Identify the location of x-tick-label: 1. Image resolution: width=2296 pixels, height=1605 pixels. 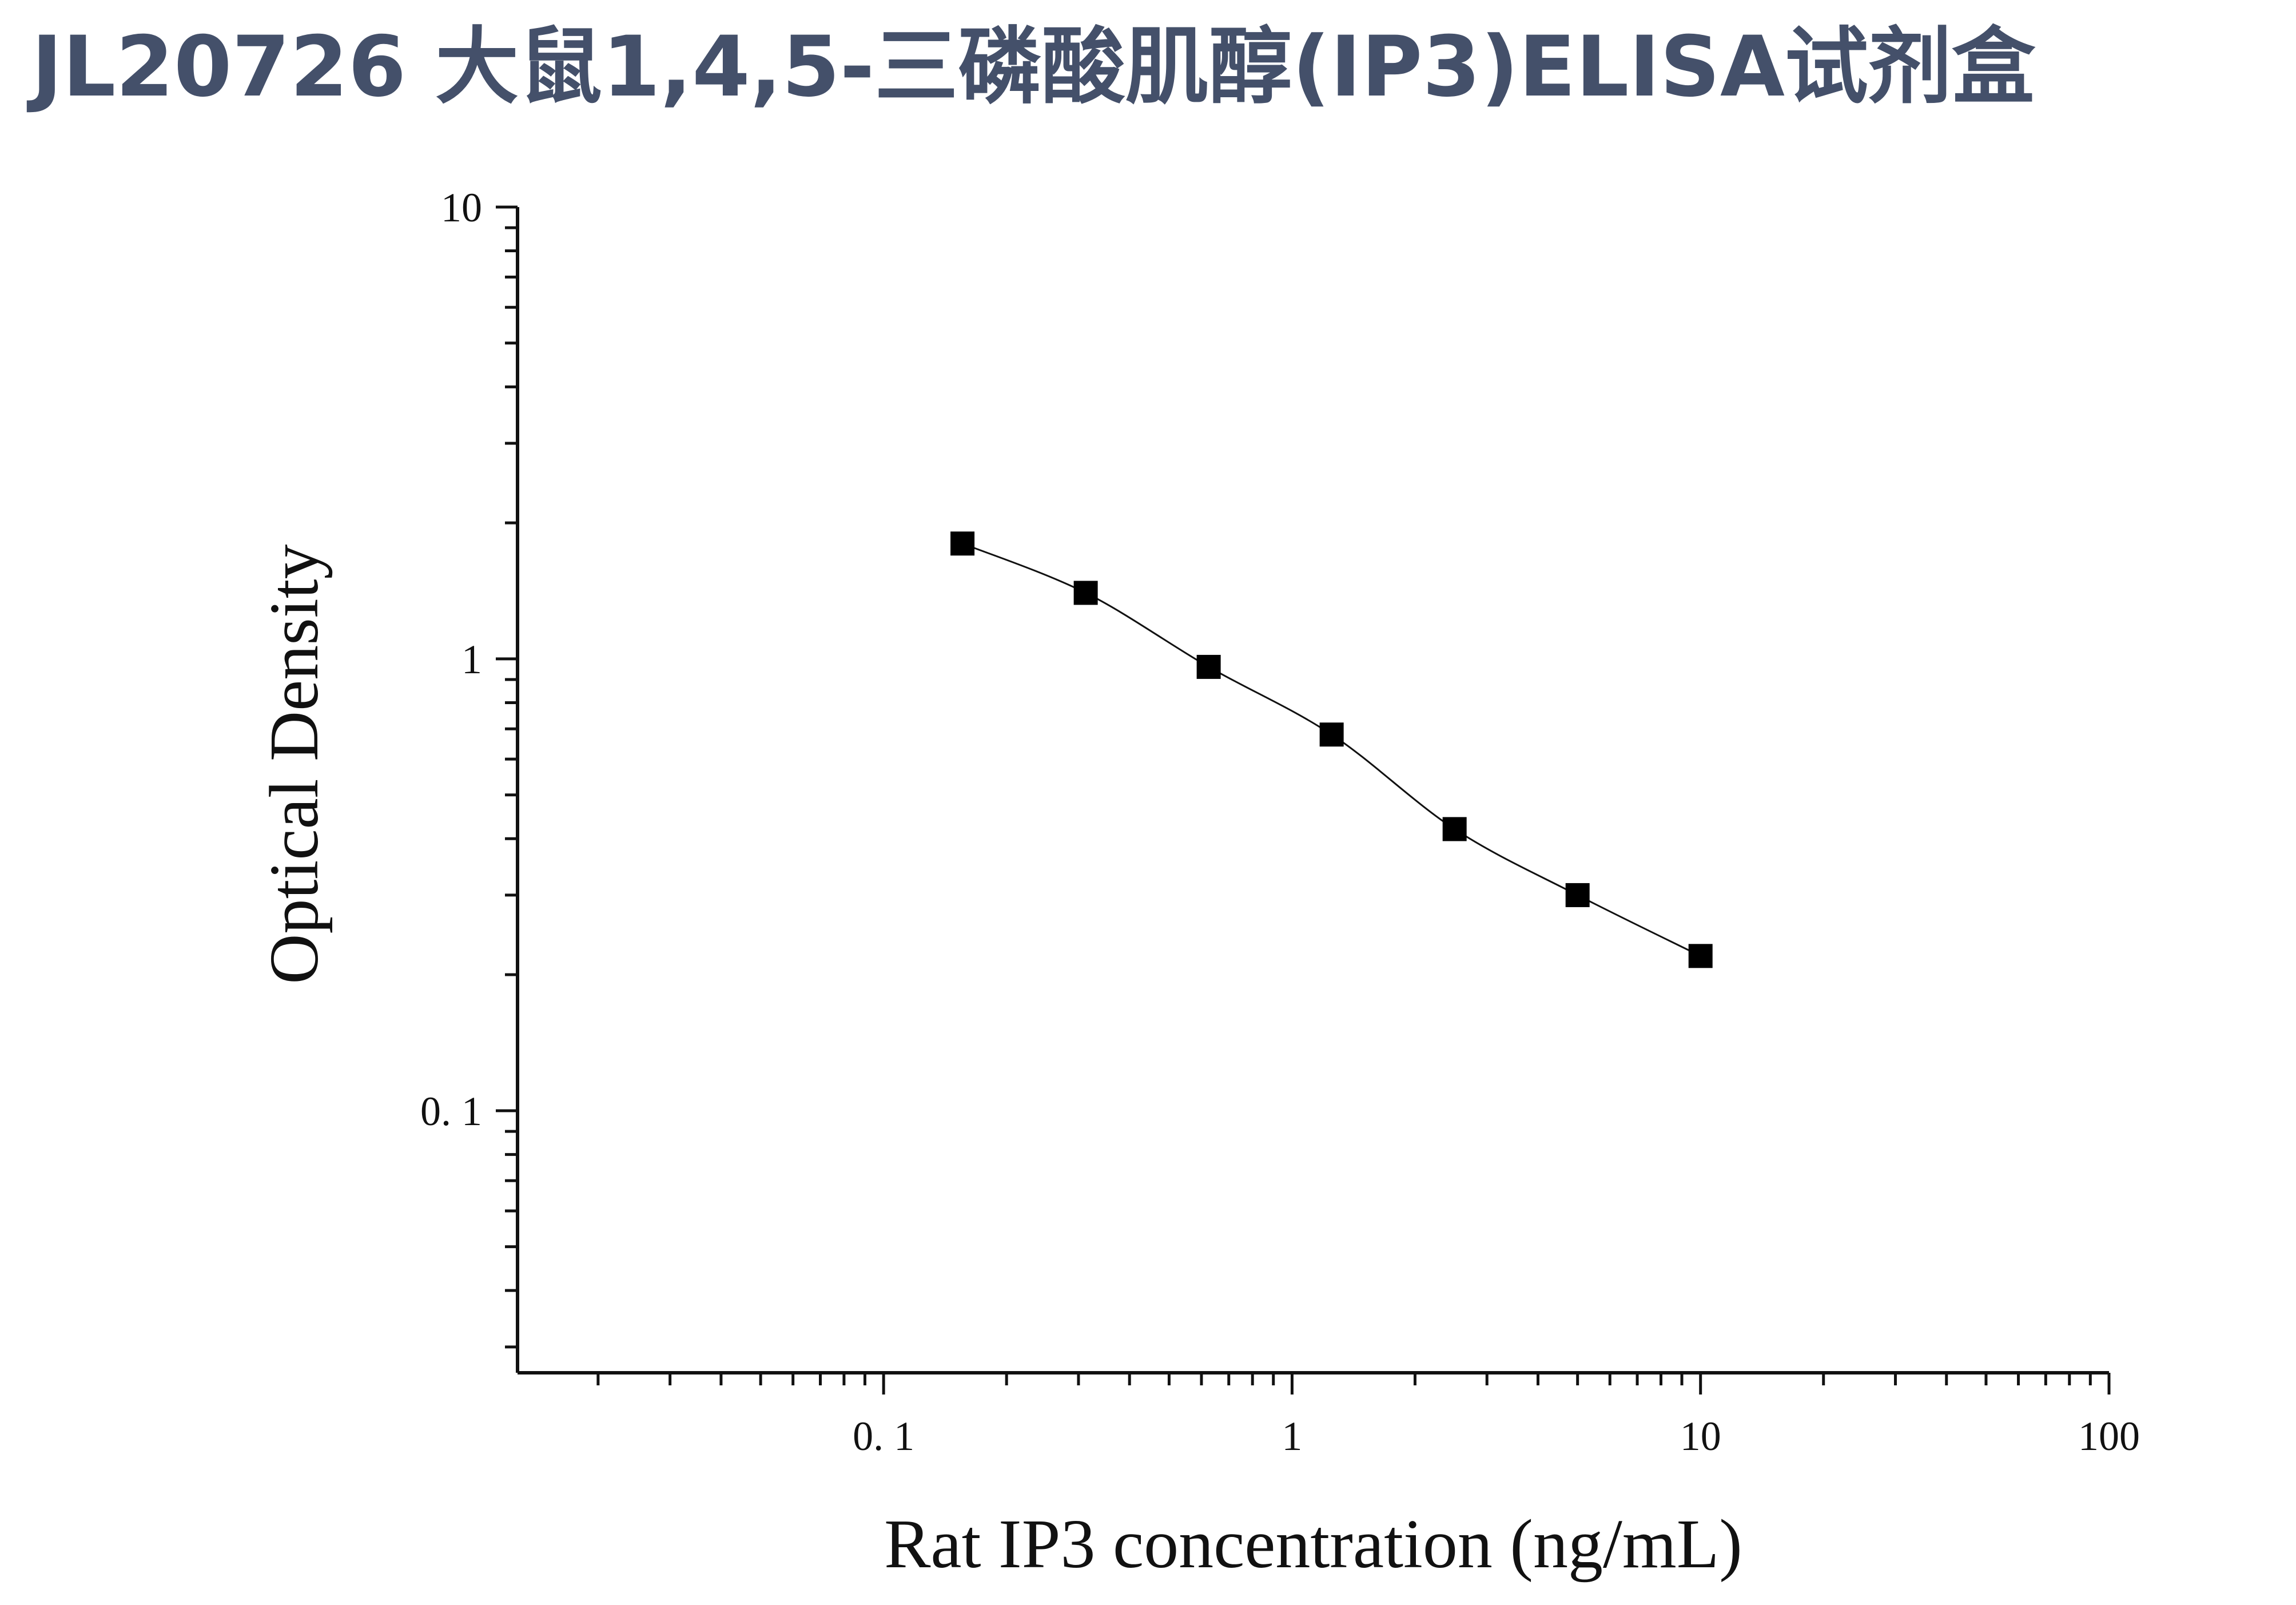
(1292, 1436).